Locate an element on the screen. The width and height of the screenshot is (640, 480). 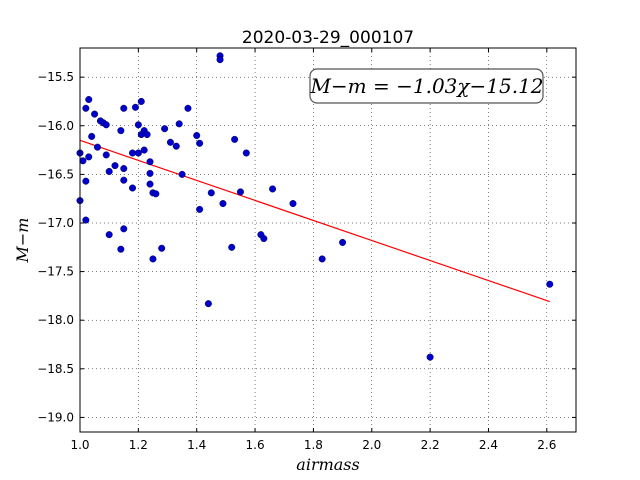
x-tick-label: 1.2 is located at coordinates (138, 445).